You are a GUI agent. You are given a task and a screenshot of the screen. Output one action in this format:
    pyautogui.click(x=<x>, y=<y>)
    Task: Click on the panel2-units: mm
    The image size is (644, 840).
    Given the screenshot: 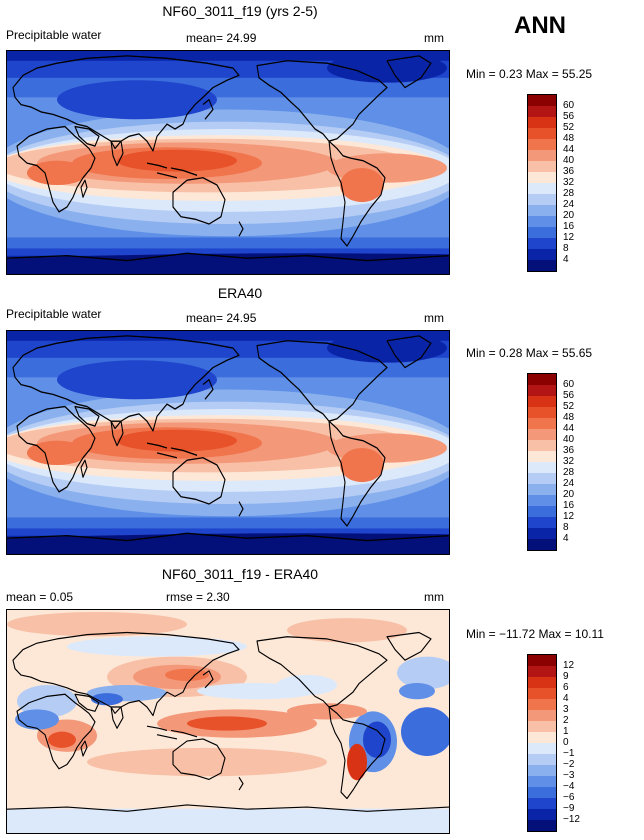 What is the action you would take?
    pyautogui.click(x=434, y=318)
    